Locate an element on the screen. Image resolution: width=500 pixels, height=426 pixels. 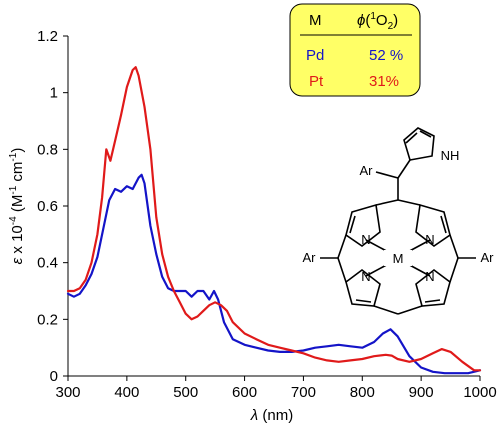
x-ticks: 300 400 500 600 700 800 900 1000 is located at coordinates (276, 388).